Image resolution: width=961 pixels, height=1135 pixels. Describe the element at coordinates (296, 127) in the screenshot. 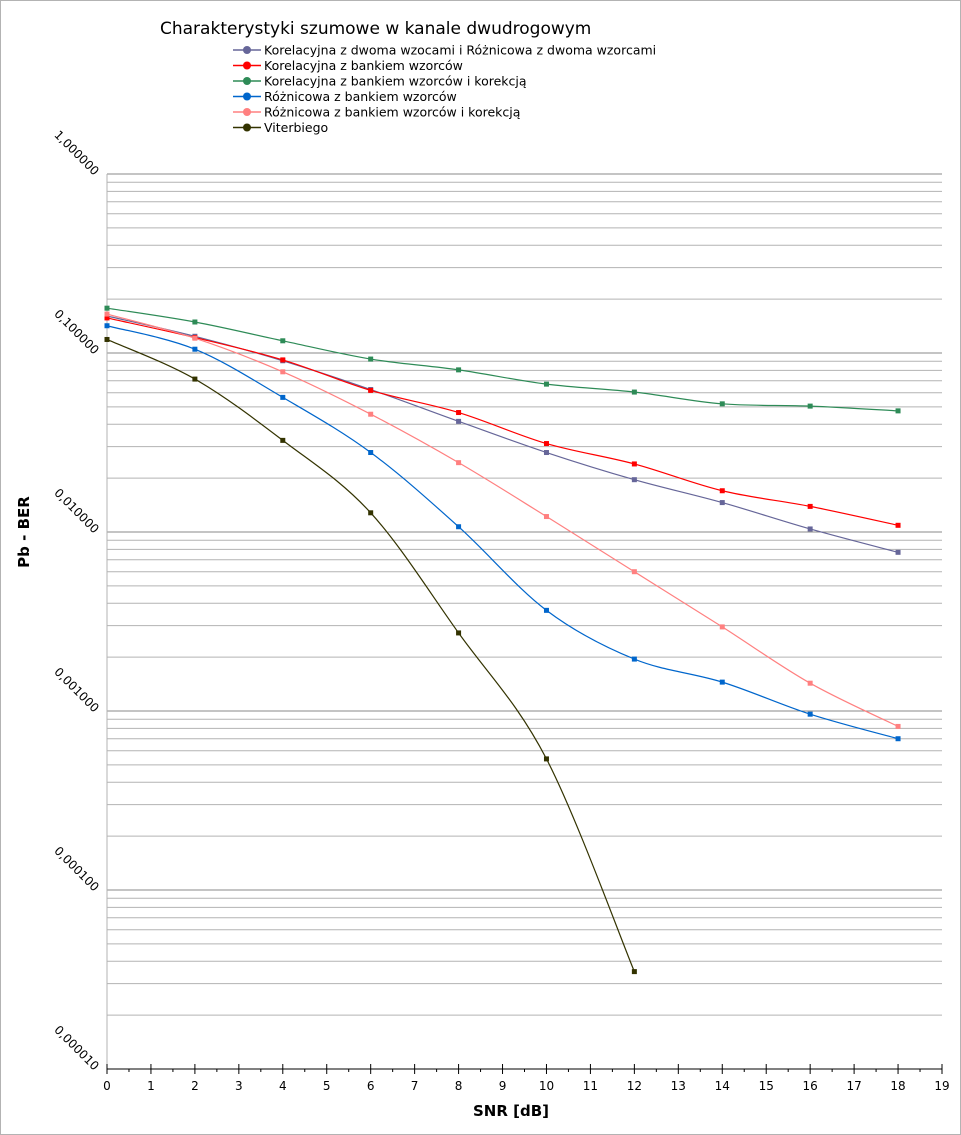

I see `legend-label: Viterbiego` at that location.